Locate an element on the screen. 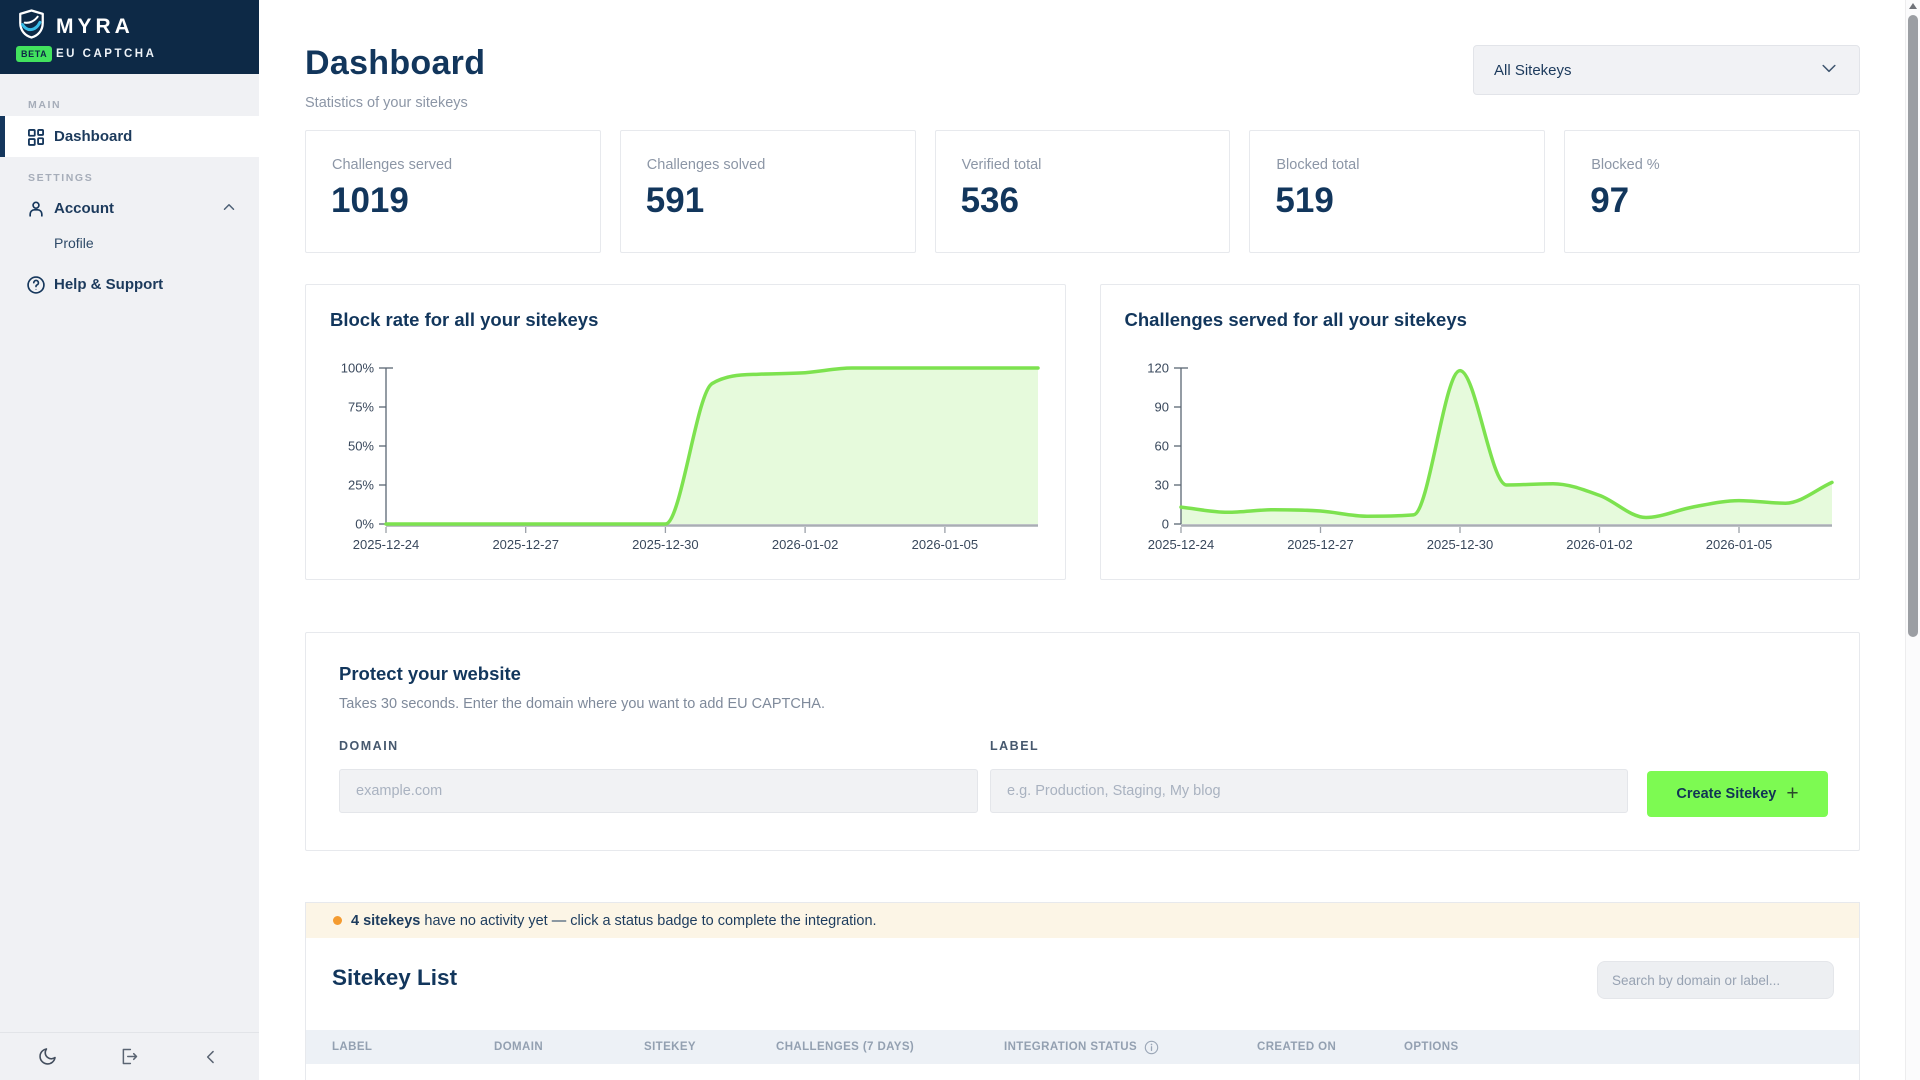 The image size is (1920, 1080). sidebar-item-dashboard: Dashboard is located at coordinates (129, 136).